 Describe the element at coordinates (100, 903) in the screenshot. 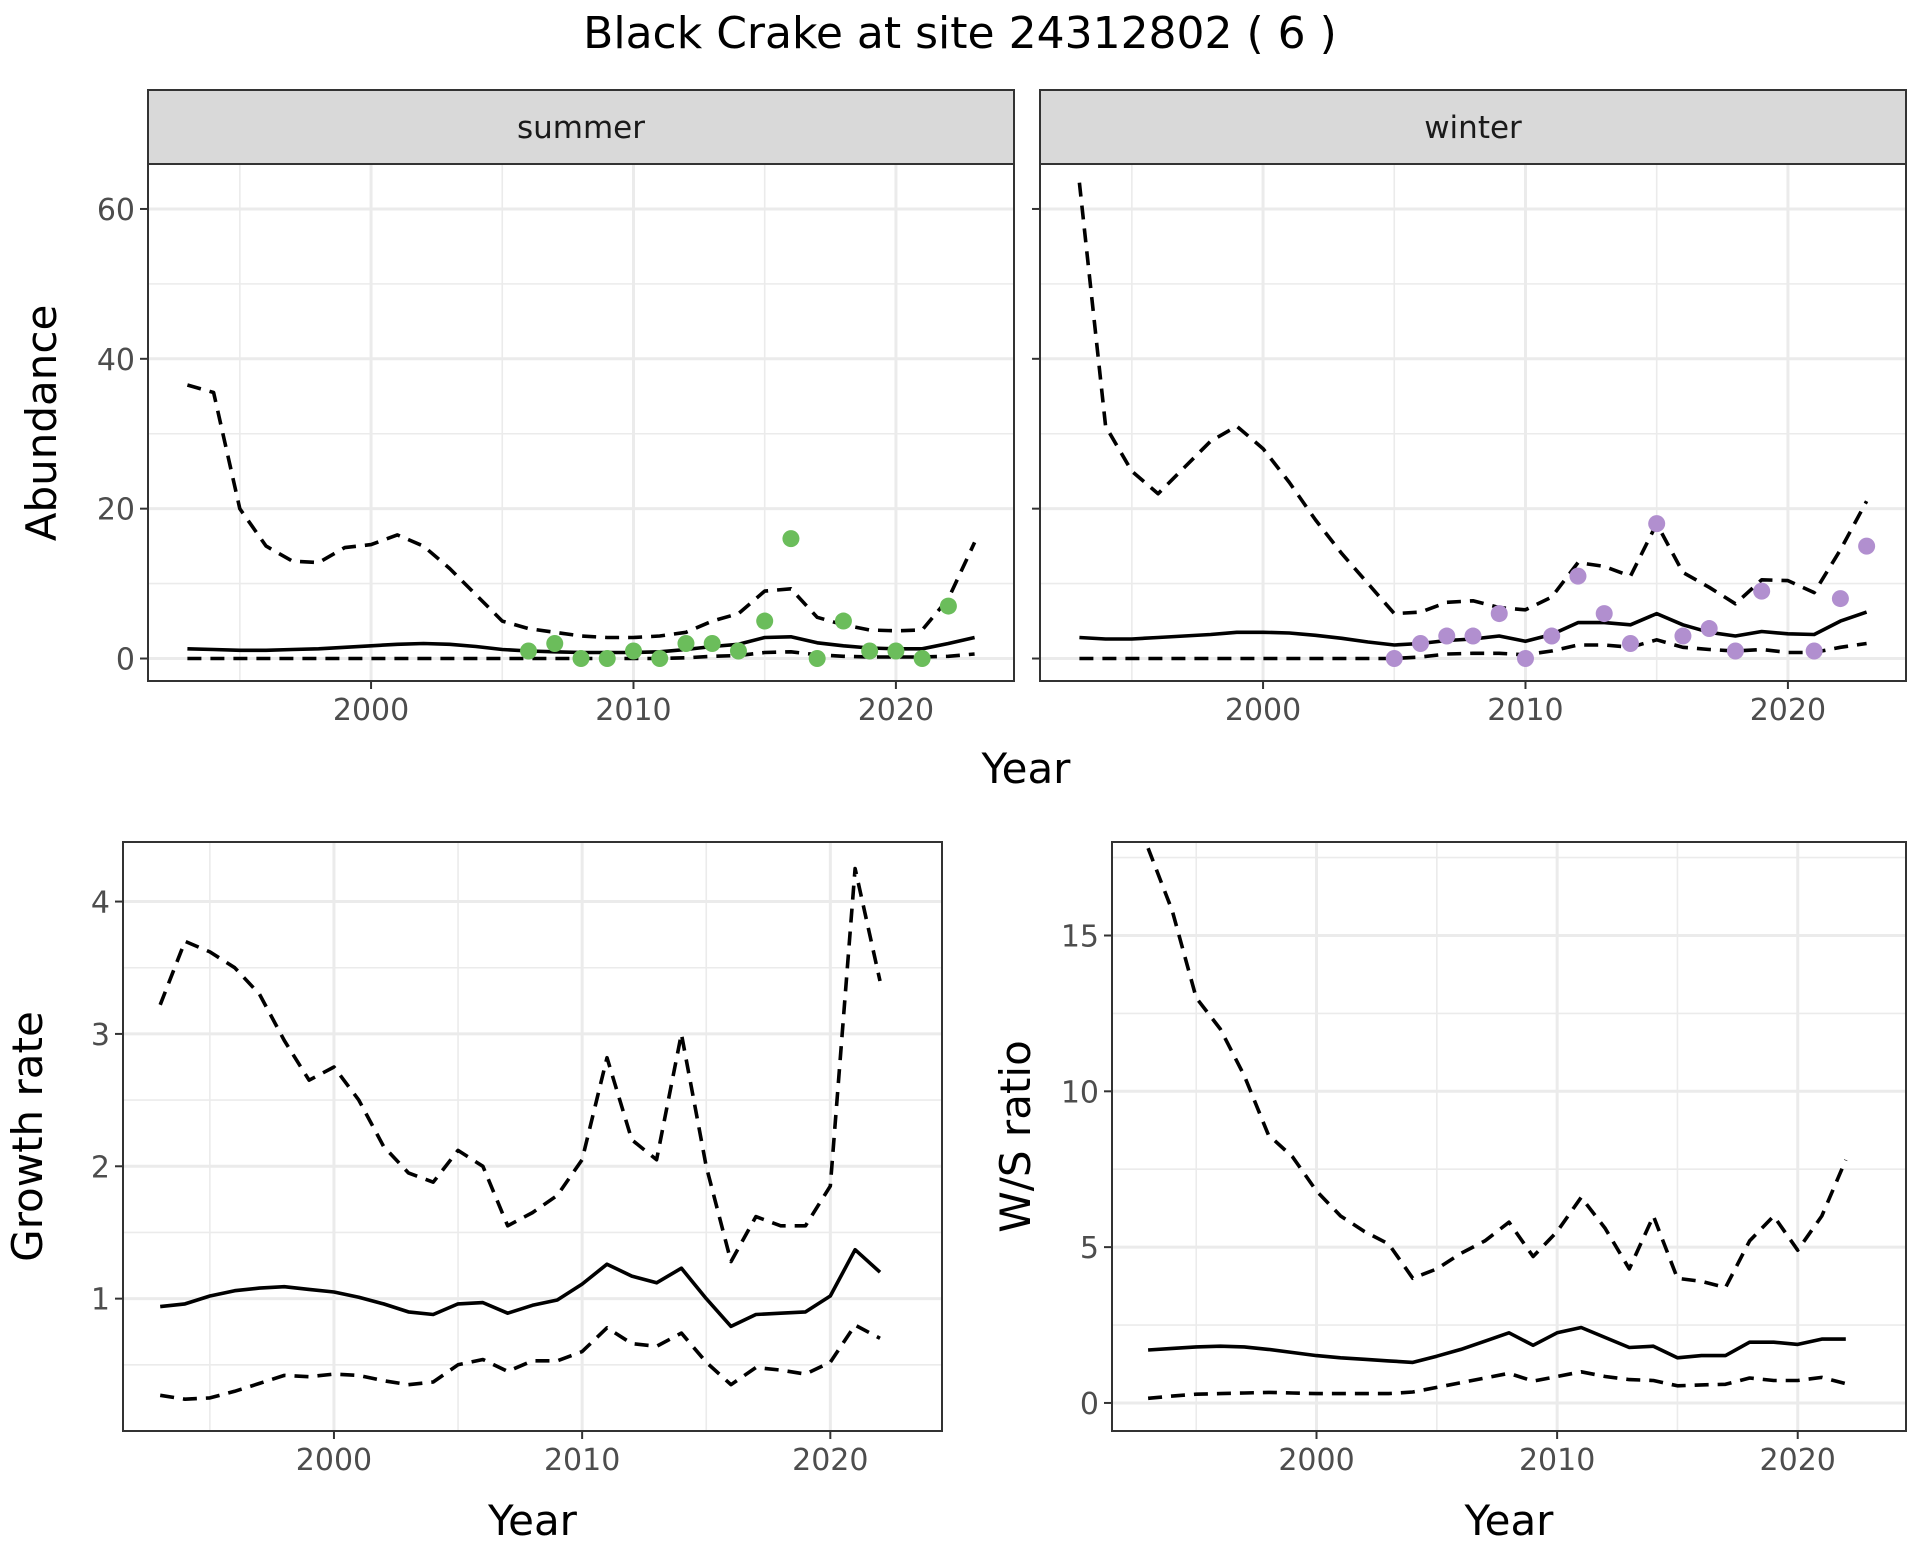

I see `y-tick-label: 4` at that location.